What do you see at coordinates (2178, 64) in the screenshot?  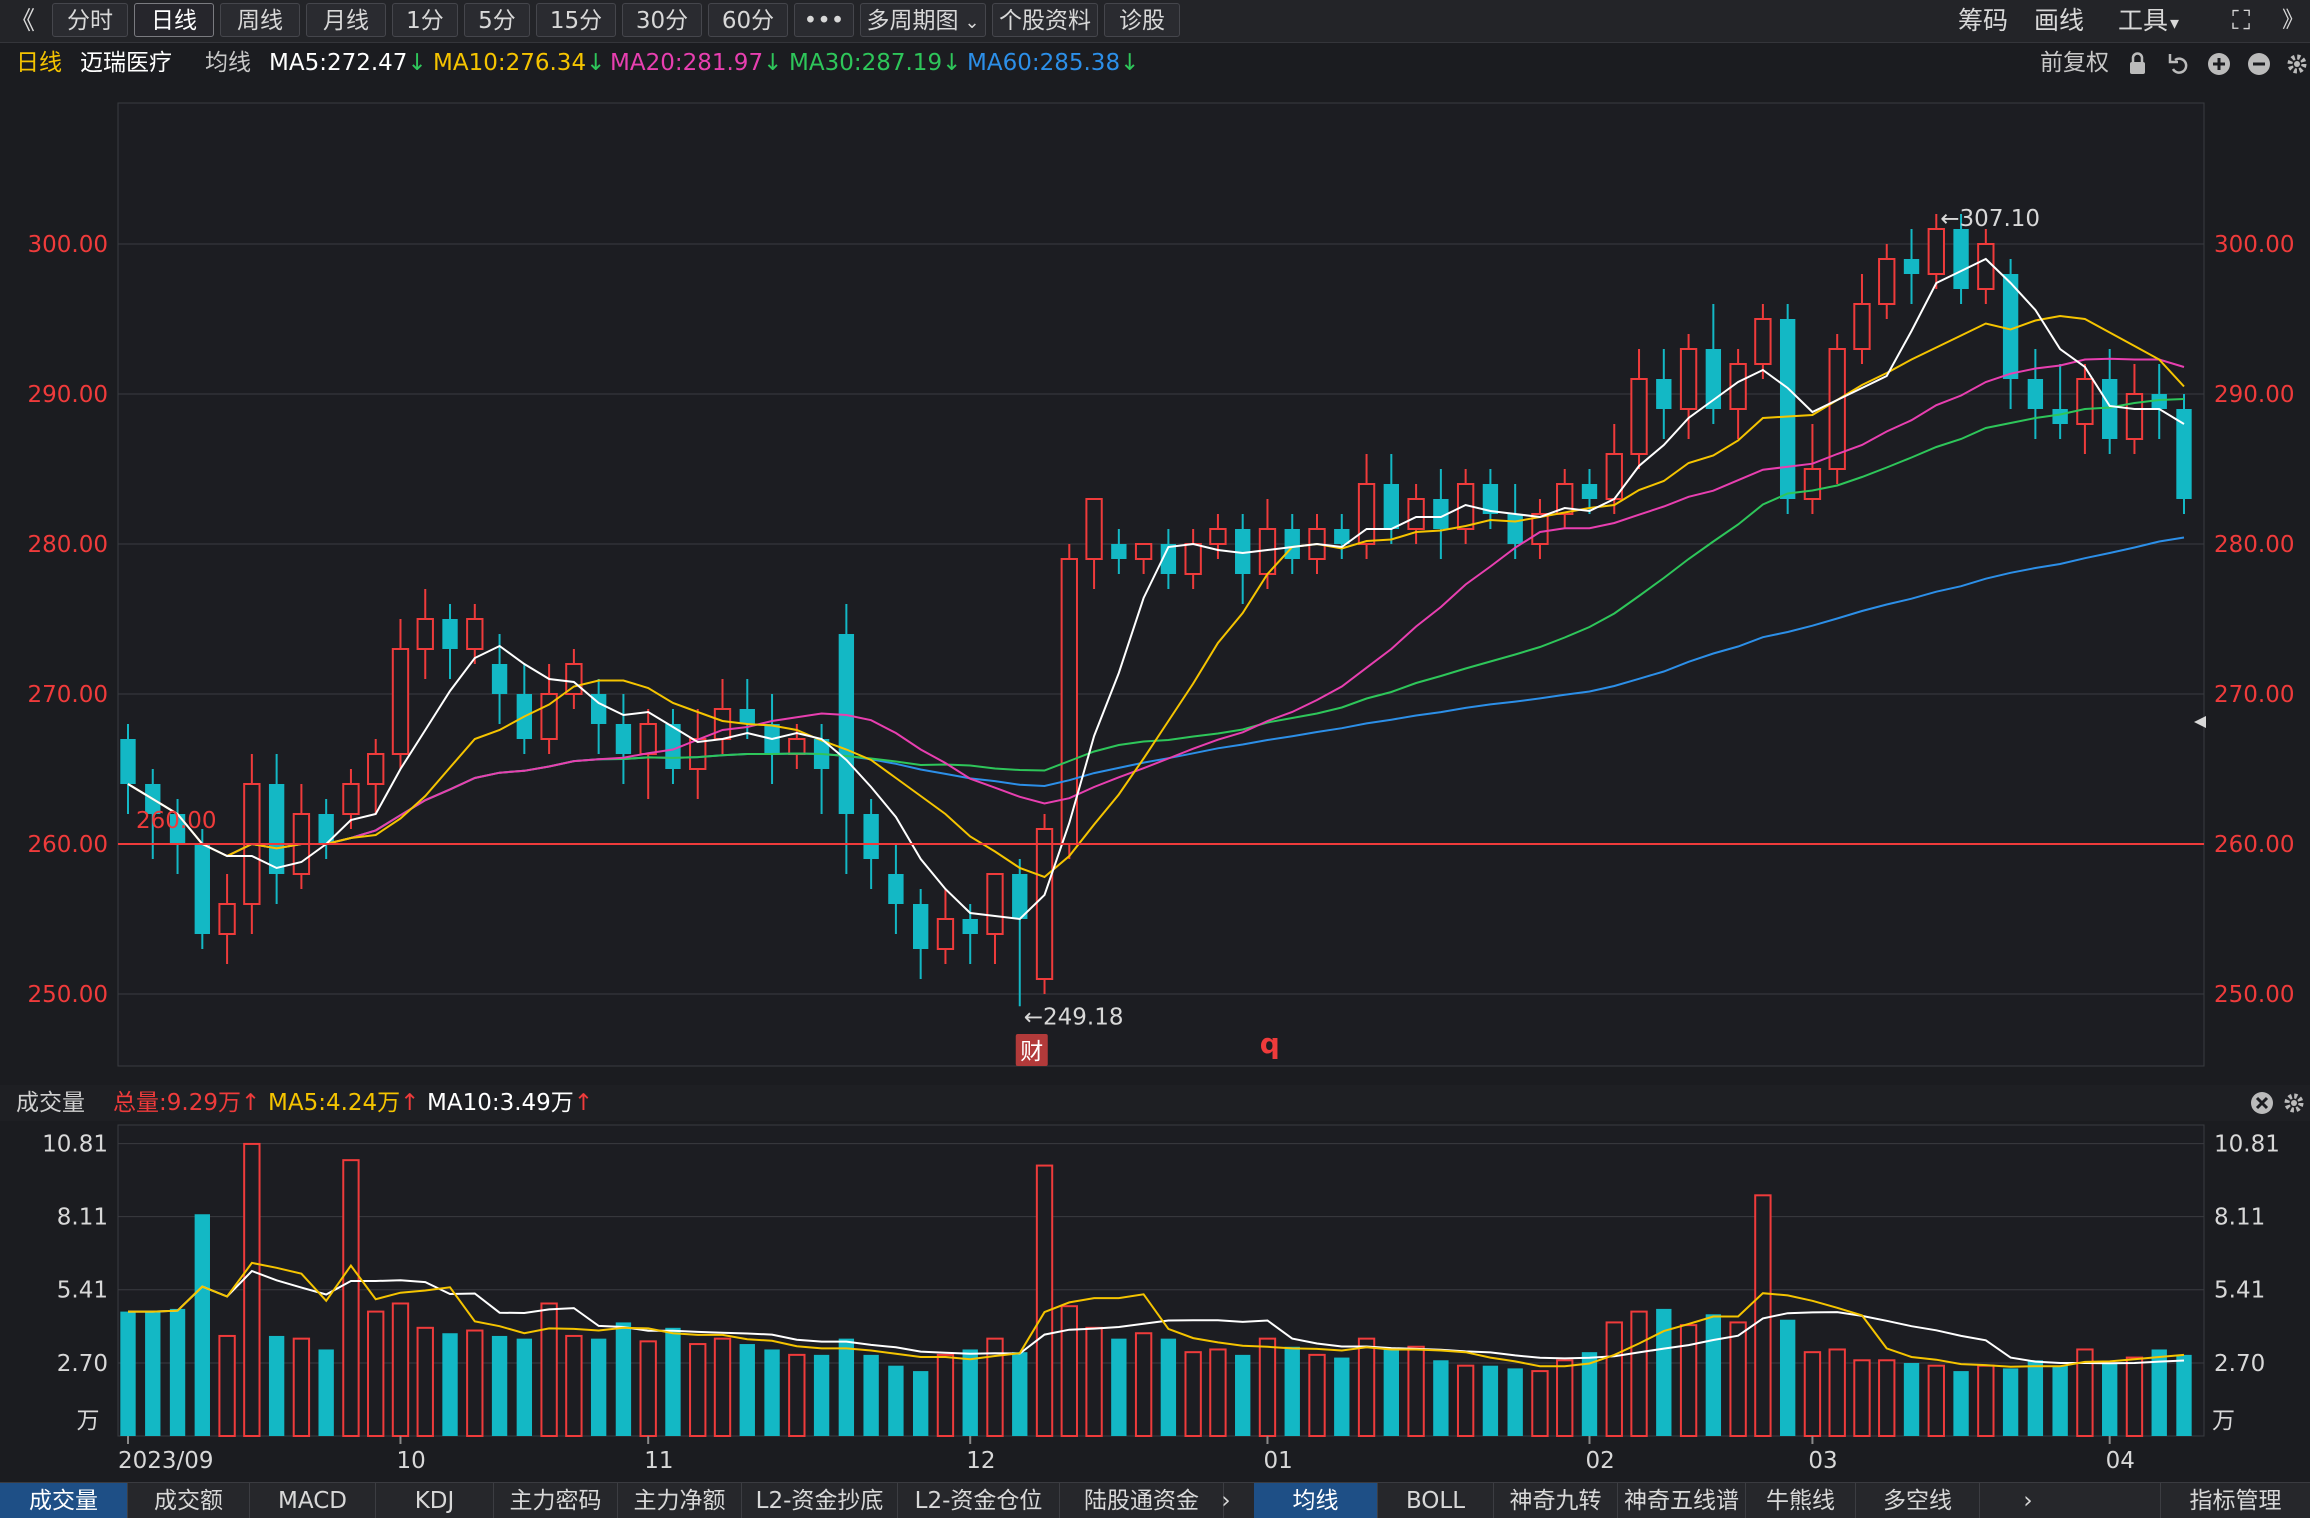 I see `undo-icon` at bounding box center [2178, 64].